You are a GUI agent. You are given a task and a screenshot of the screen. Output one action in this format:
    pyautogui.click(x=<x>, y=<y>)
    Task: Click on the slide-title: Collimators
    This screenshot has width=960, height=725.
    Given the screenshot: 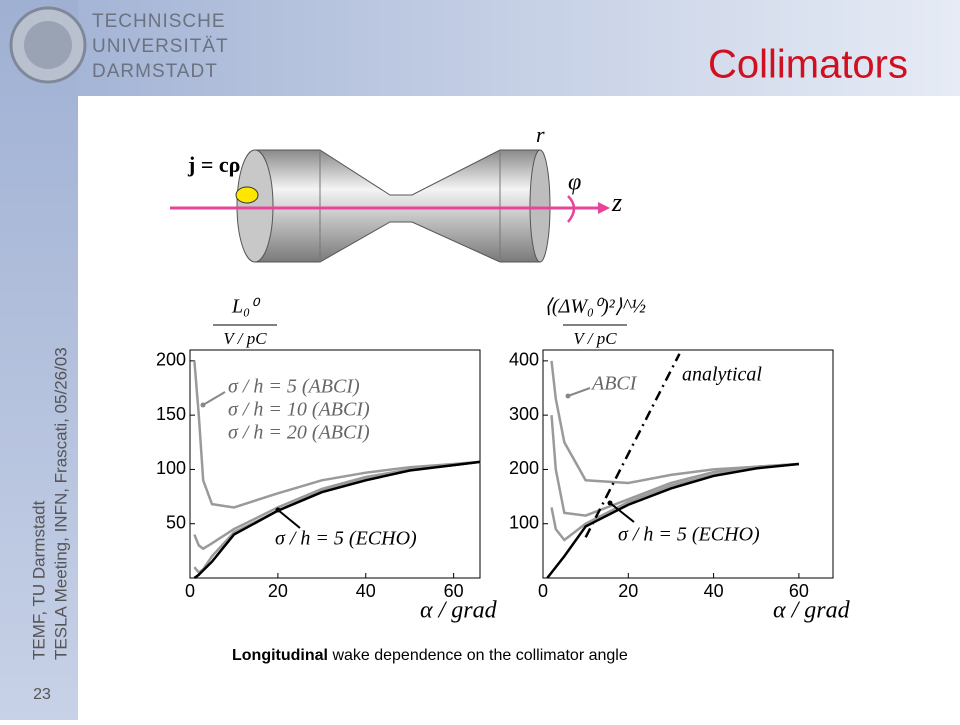 What is the action you would take?
    pyautogui.click(x=808, y=65)
    